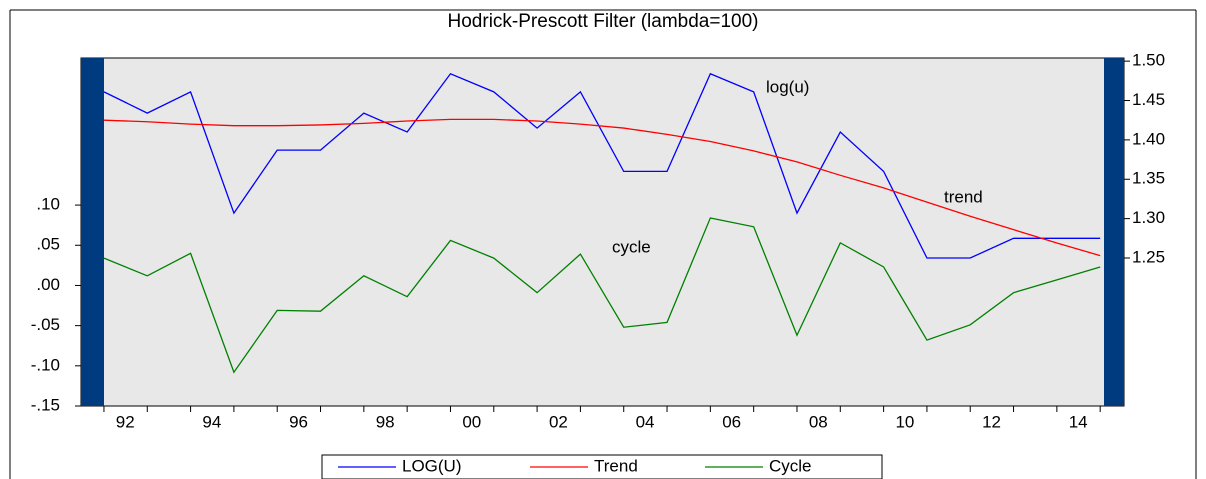 The image size is (1206, 479). Describe the element at coordinates (125, 421) in the screenshot. I see `x-tick-label: 92` at that location.